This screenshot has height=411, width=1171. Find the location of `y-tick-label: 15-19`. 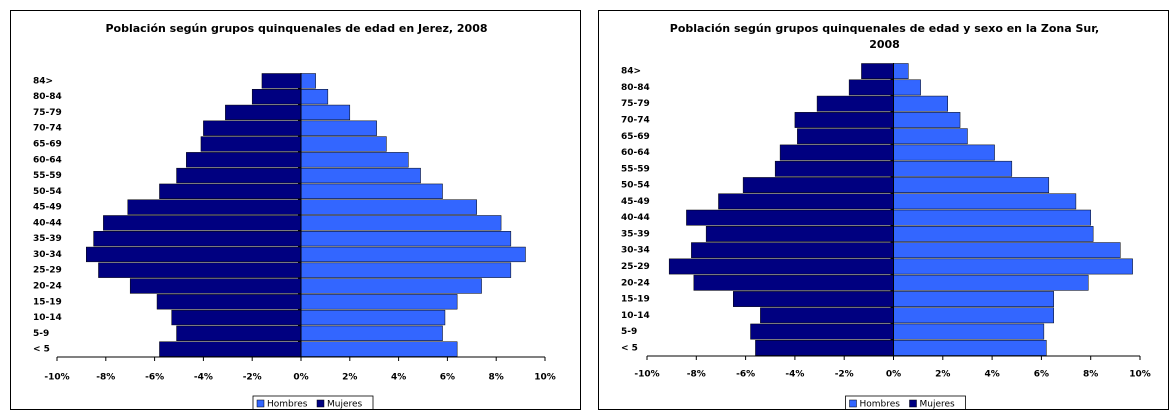

y-tick-label: 15-19 is located at coordinates (47, 302).